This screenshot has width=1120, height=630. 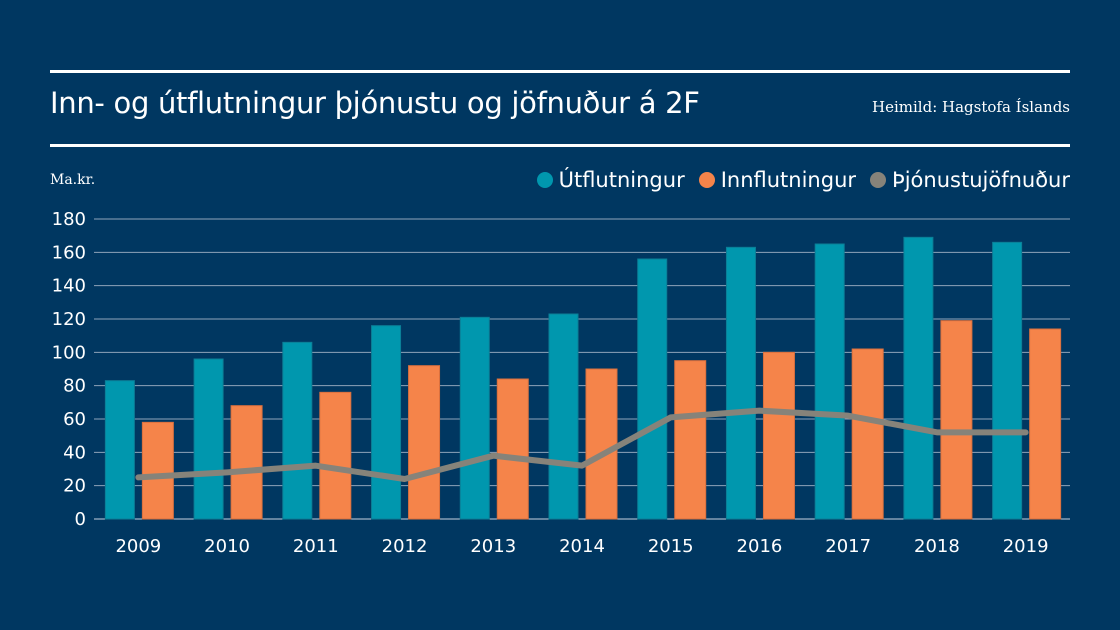 I want to click on y-tick-label: 120, so click(x=69, y=319).